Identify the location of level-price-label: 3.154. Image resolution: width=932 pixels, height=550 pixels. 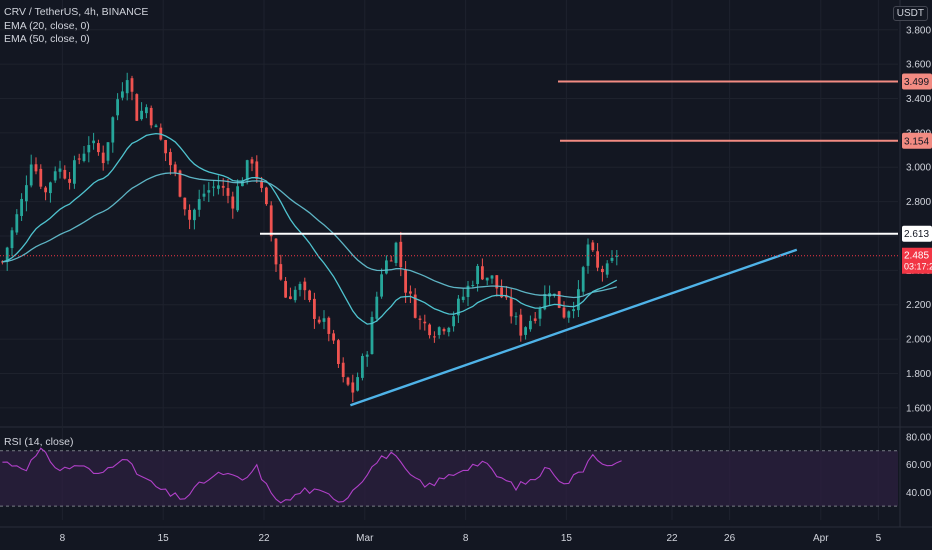
(916, 141).